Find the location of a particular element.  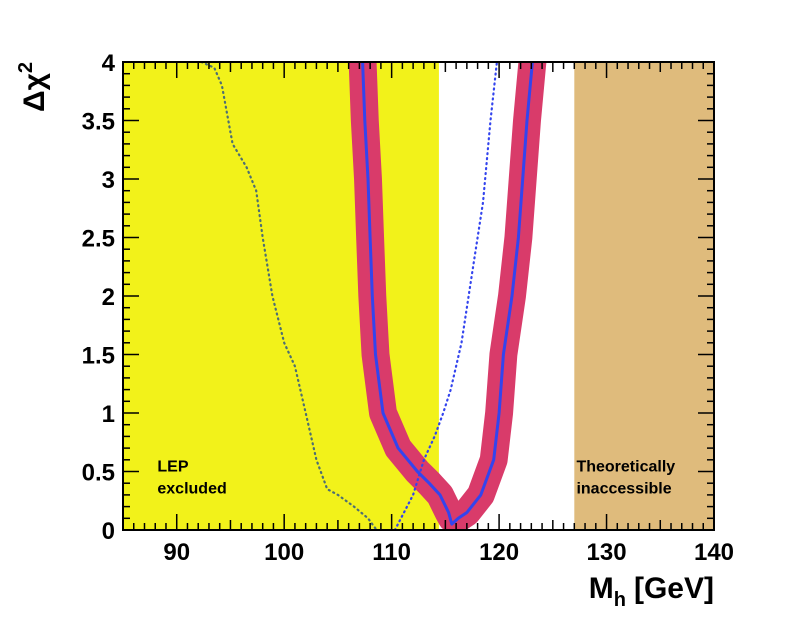

y-tick-label: 2 is located at coordinates (108, 297).